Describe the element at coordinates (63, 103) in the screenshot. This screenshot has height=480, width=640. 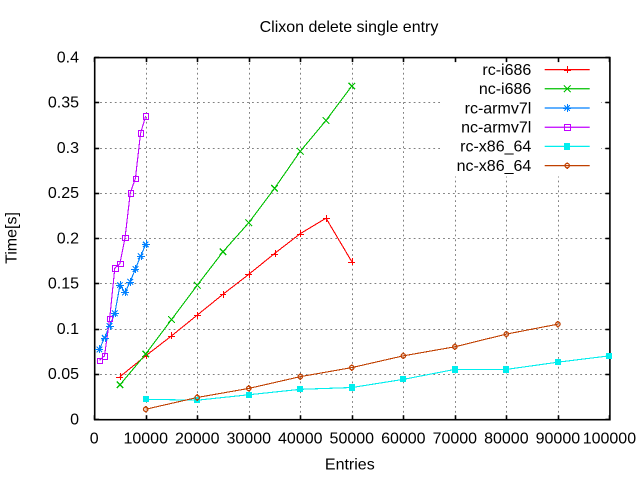
I see `svg-text: 0.35` at that location.